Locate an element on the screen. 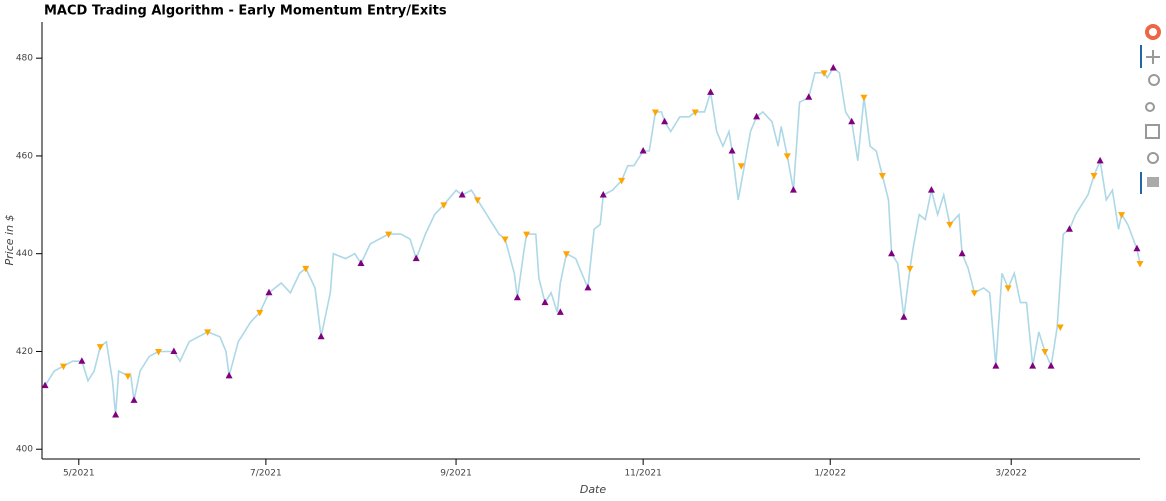 The image size is (1166, 501). y-tick-label: 420 is located at coordinates (24, 352).